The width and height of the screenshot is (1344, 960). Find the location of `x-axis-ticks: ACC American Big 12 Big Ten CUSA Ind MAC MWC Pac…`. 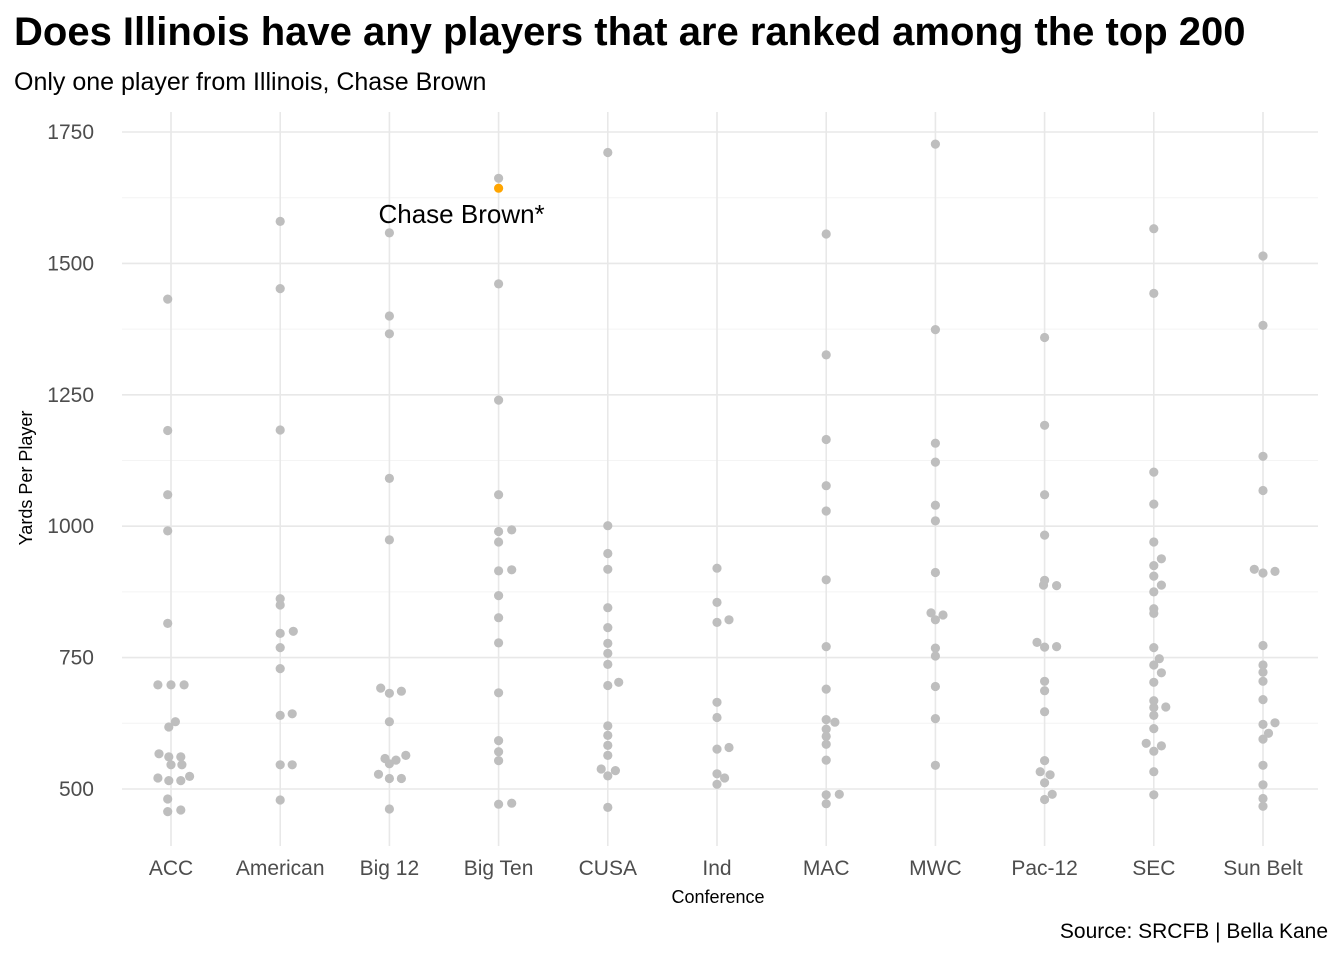

x-axis-ticks: ACC American Big 12 Big Ten CUSA Ind MAC MWC Pac… is located at coordinates (726, 868).